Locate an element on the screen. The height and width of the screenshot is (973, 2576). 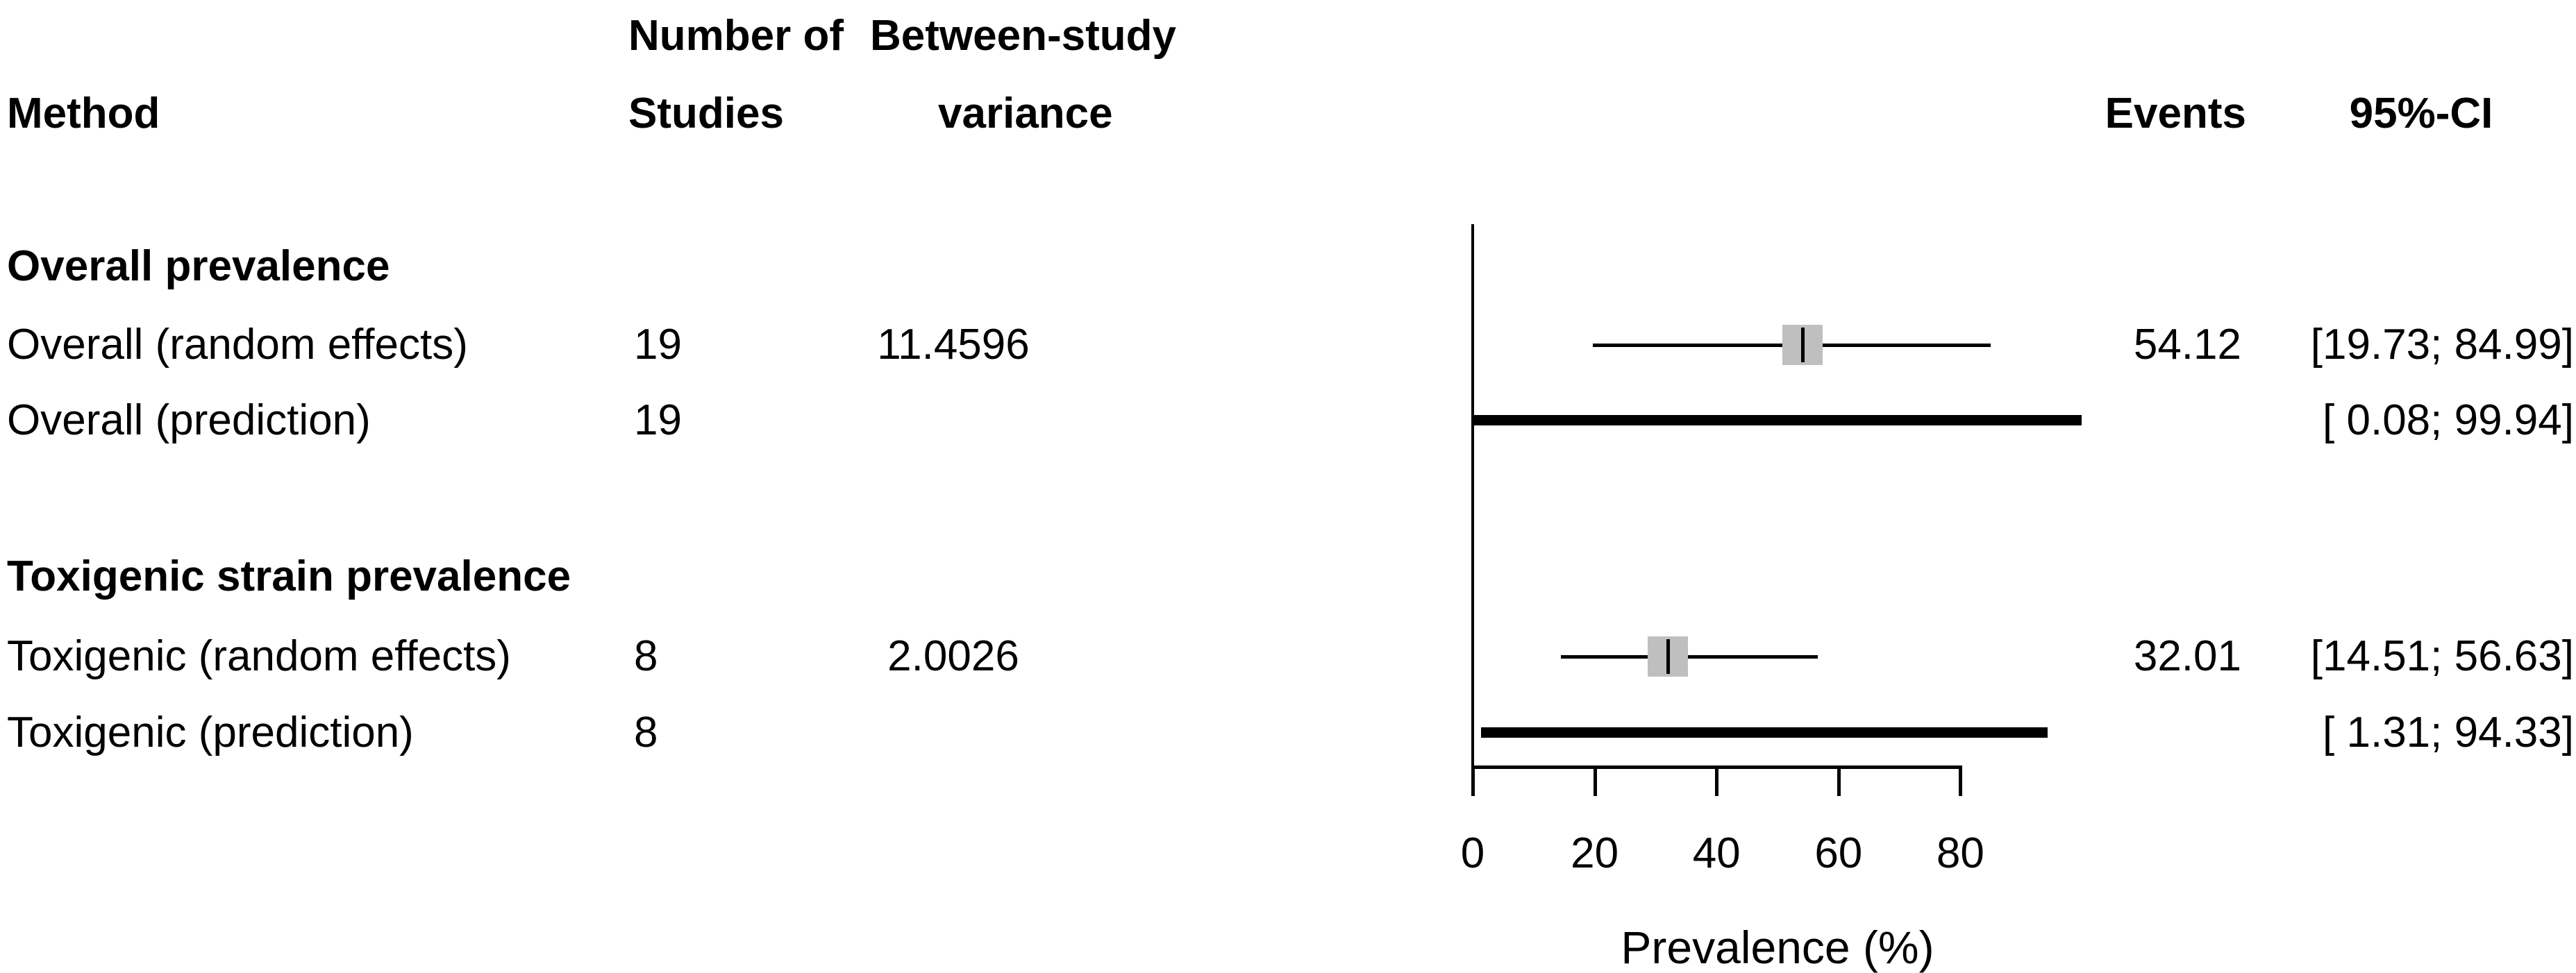
col-header-number-of: Number of is located at coordinates (736, 36).